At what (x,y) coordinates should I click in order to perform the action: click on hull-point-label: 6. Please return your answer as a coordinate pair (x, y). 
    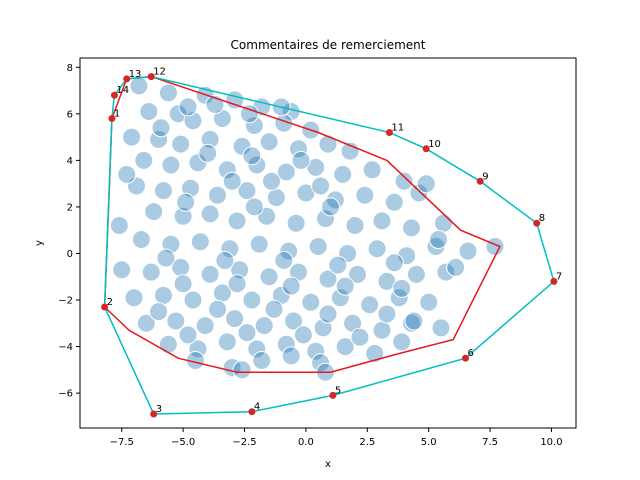
    Looking at the image, I should click on (471, 353).